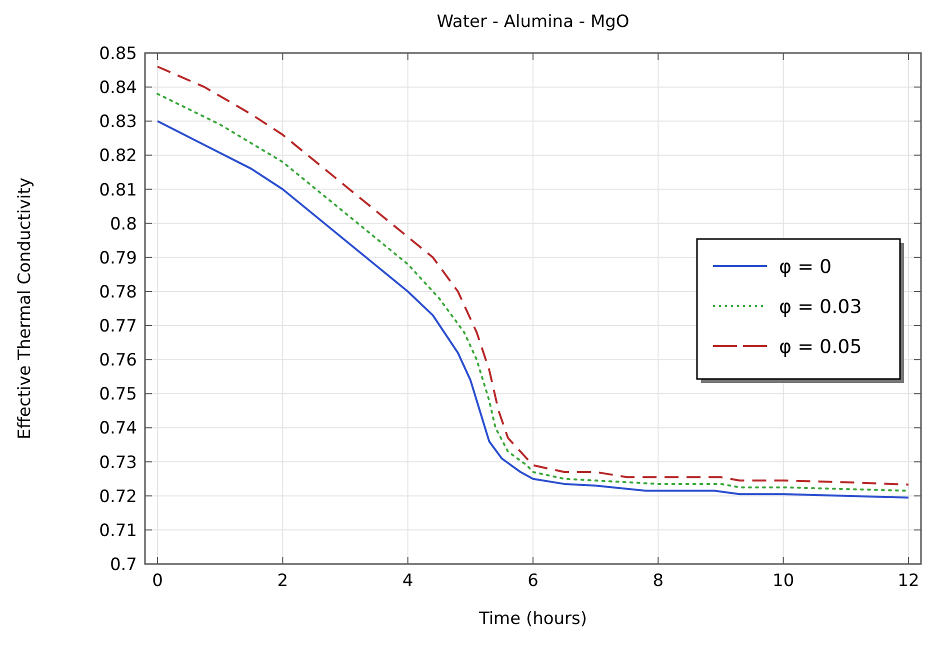 The height and width of the screenshot is (648, 932). What do you see at coordinates (533, 619) in the screenshot?
I see `x-axis-title: Time (hours)` at bounding box center [533, 619].